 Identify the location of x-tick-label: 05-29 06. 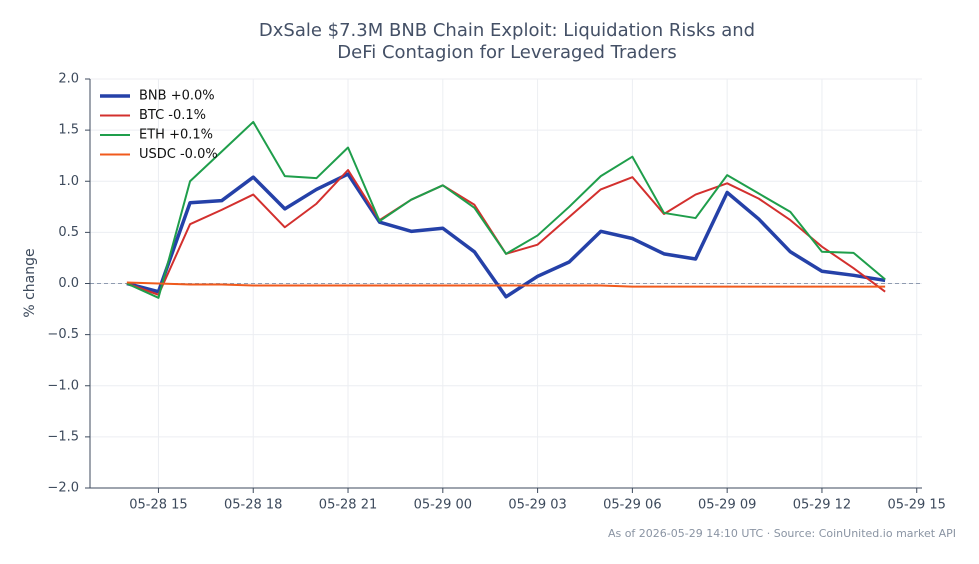
(632, 505).